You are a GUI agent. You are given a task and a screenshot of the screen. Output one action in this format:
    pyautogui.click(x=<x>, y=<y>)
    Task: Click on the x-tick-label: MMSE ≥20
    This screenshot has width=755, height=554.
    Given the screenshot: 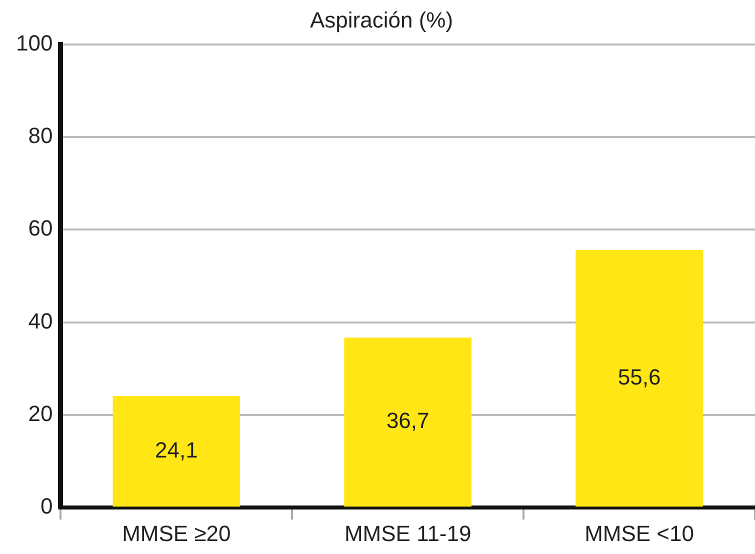 What is the action you would take?
    pyautogui.click(x=176, y=533)
    